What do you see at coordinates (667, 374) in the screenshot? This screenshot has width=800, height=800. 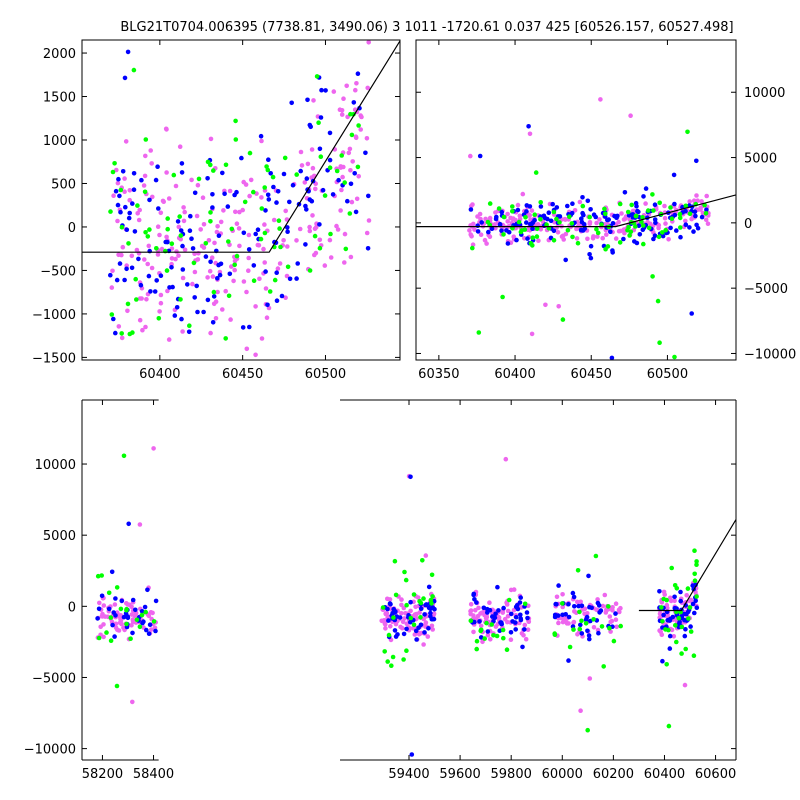 I see `x-tick-label: 60500` at bounding box center [667, 374].